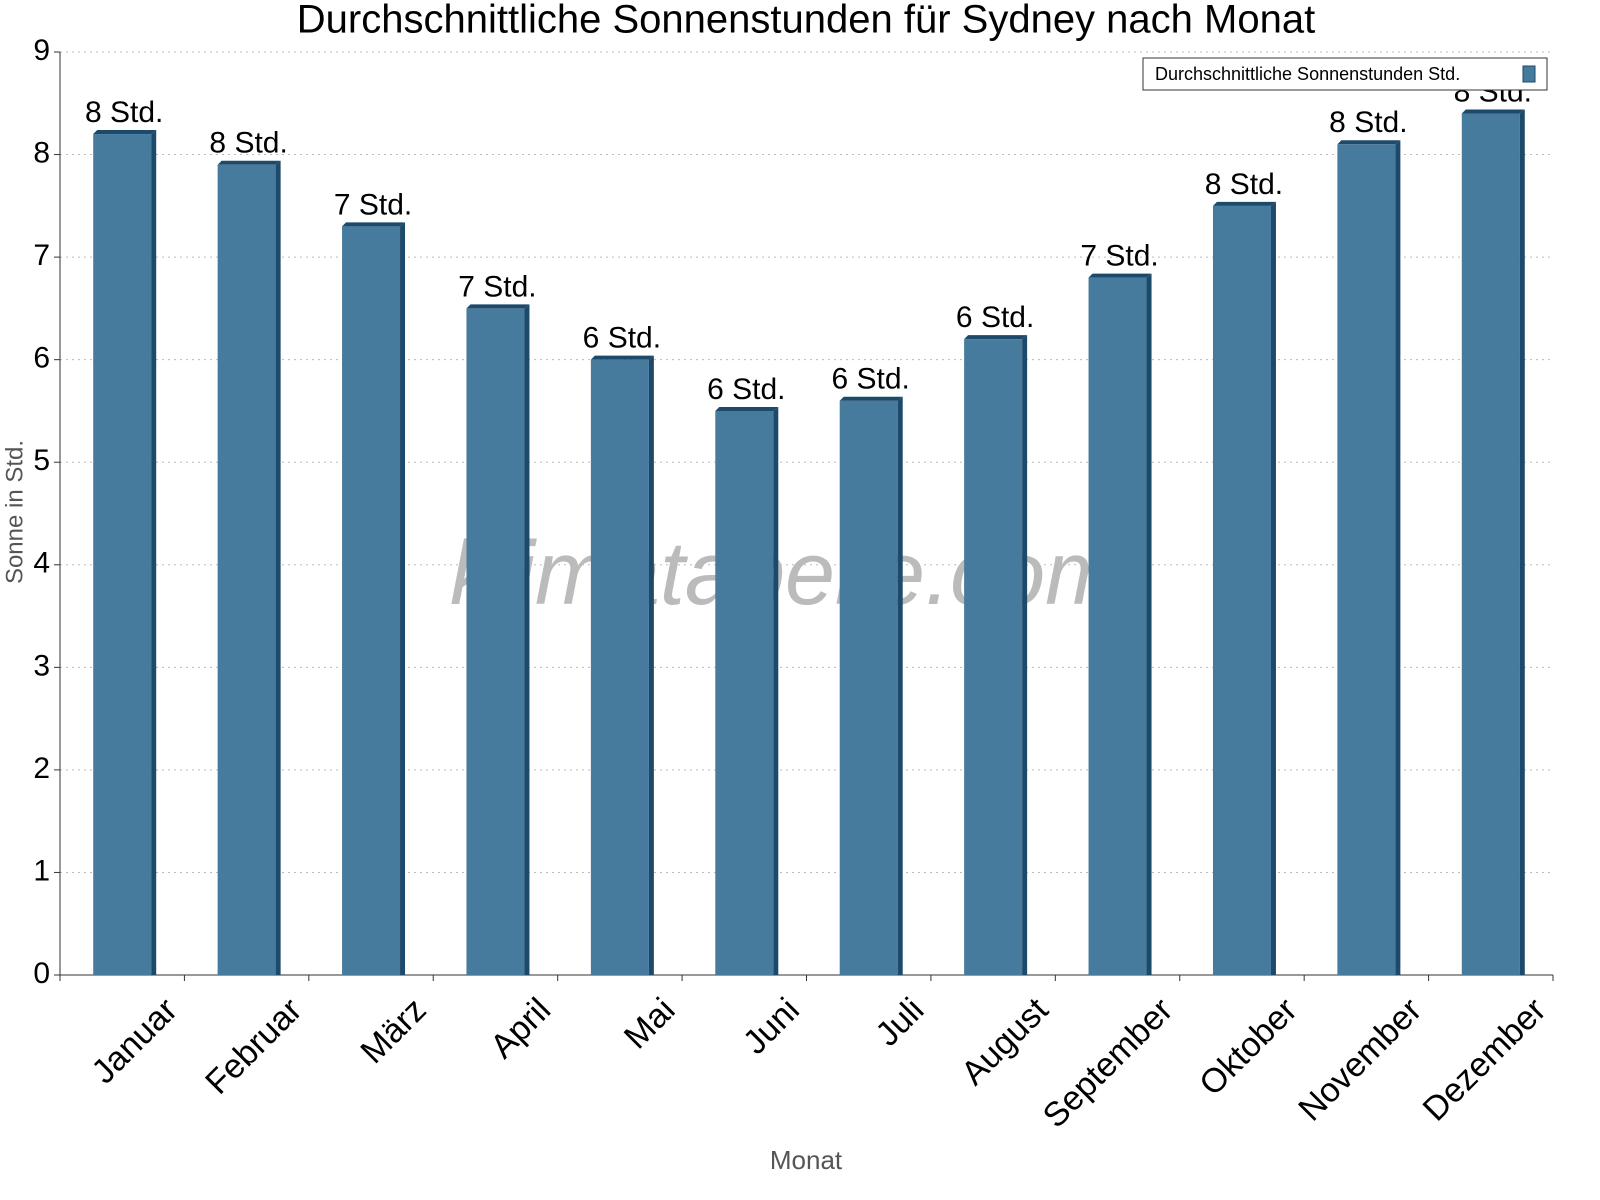 Image resolution: width=1600 pixels, height=1200 pixels. I want to click on legend: Durchschnittliche Sonnenstunden Std., so click(1345, 74).